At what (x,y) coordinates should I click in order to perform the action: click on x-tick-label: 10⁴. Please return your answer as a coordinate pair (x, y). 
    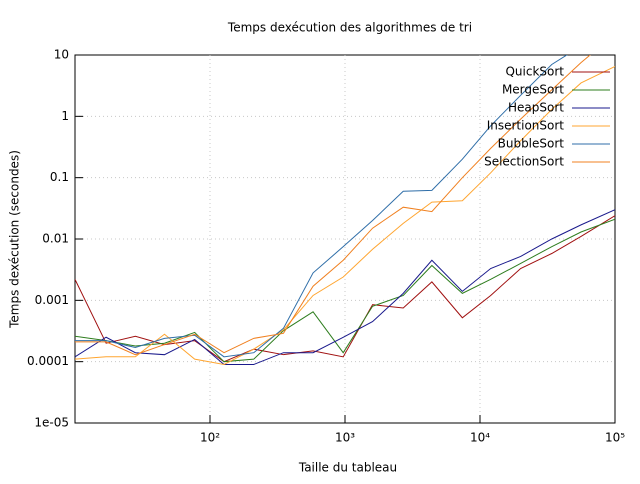
    Looking at the image, I should click on (480, 438).